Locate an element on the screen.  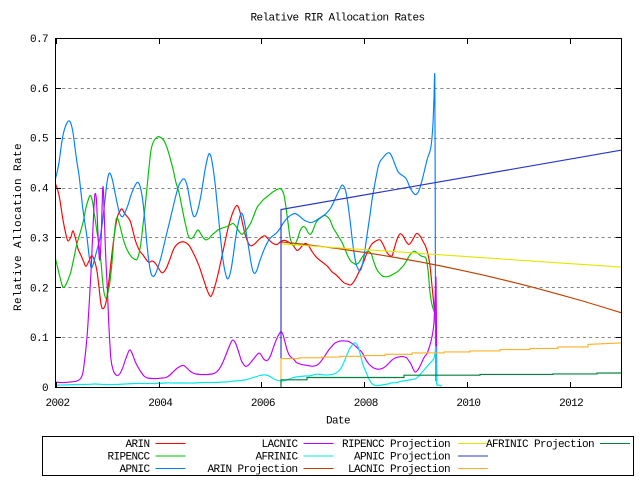
svg-text: 2012 is located at coordinates (571, 404).